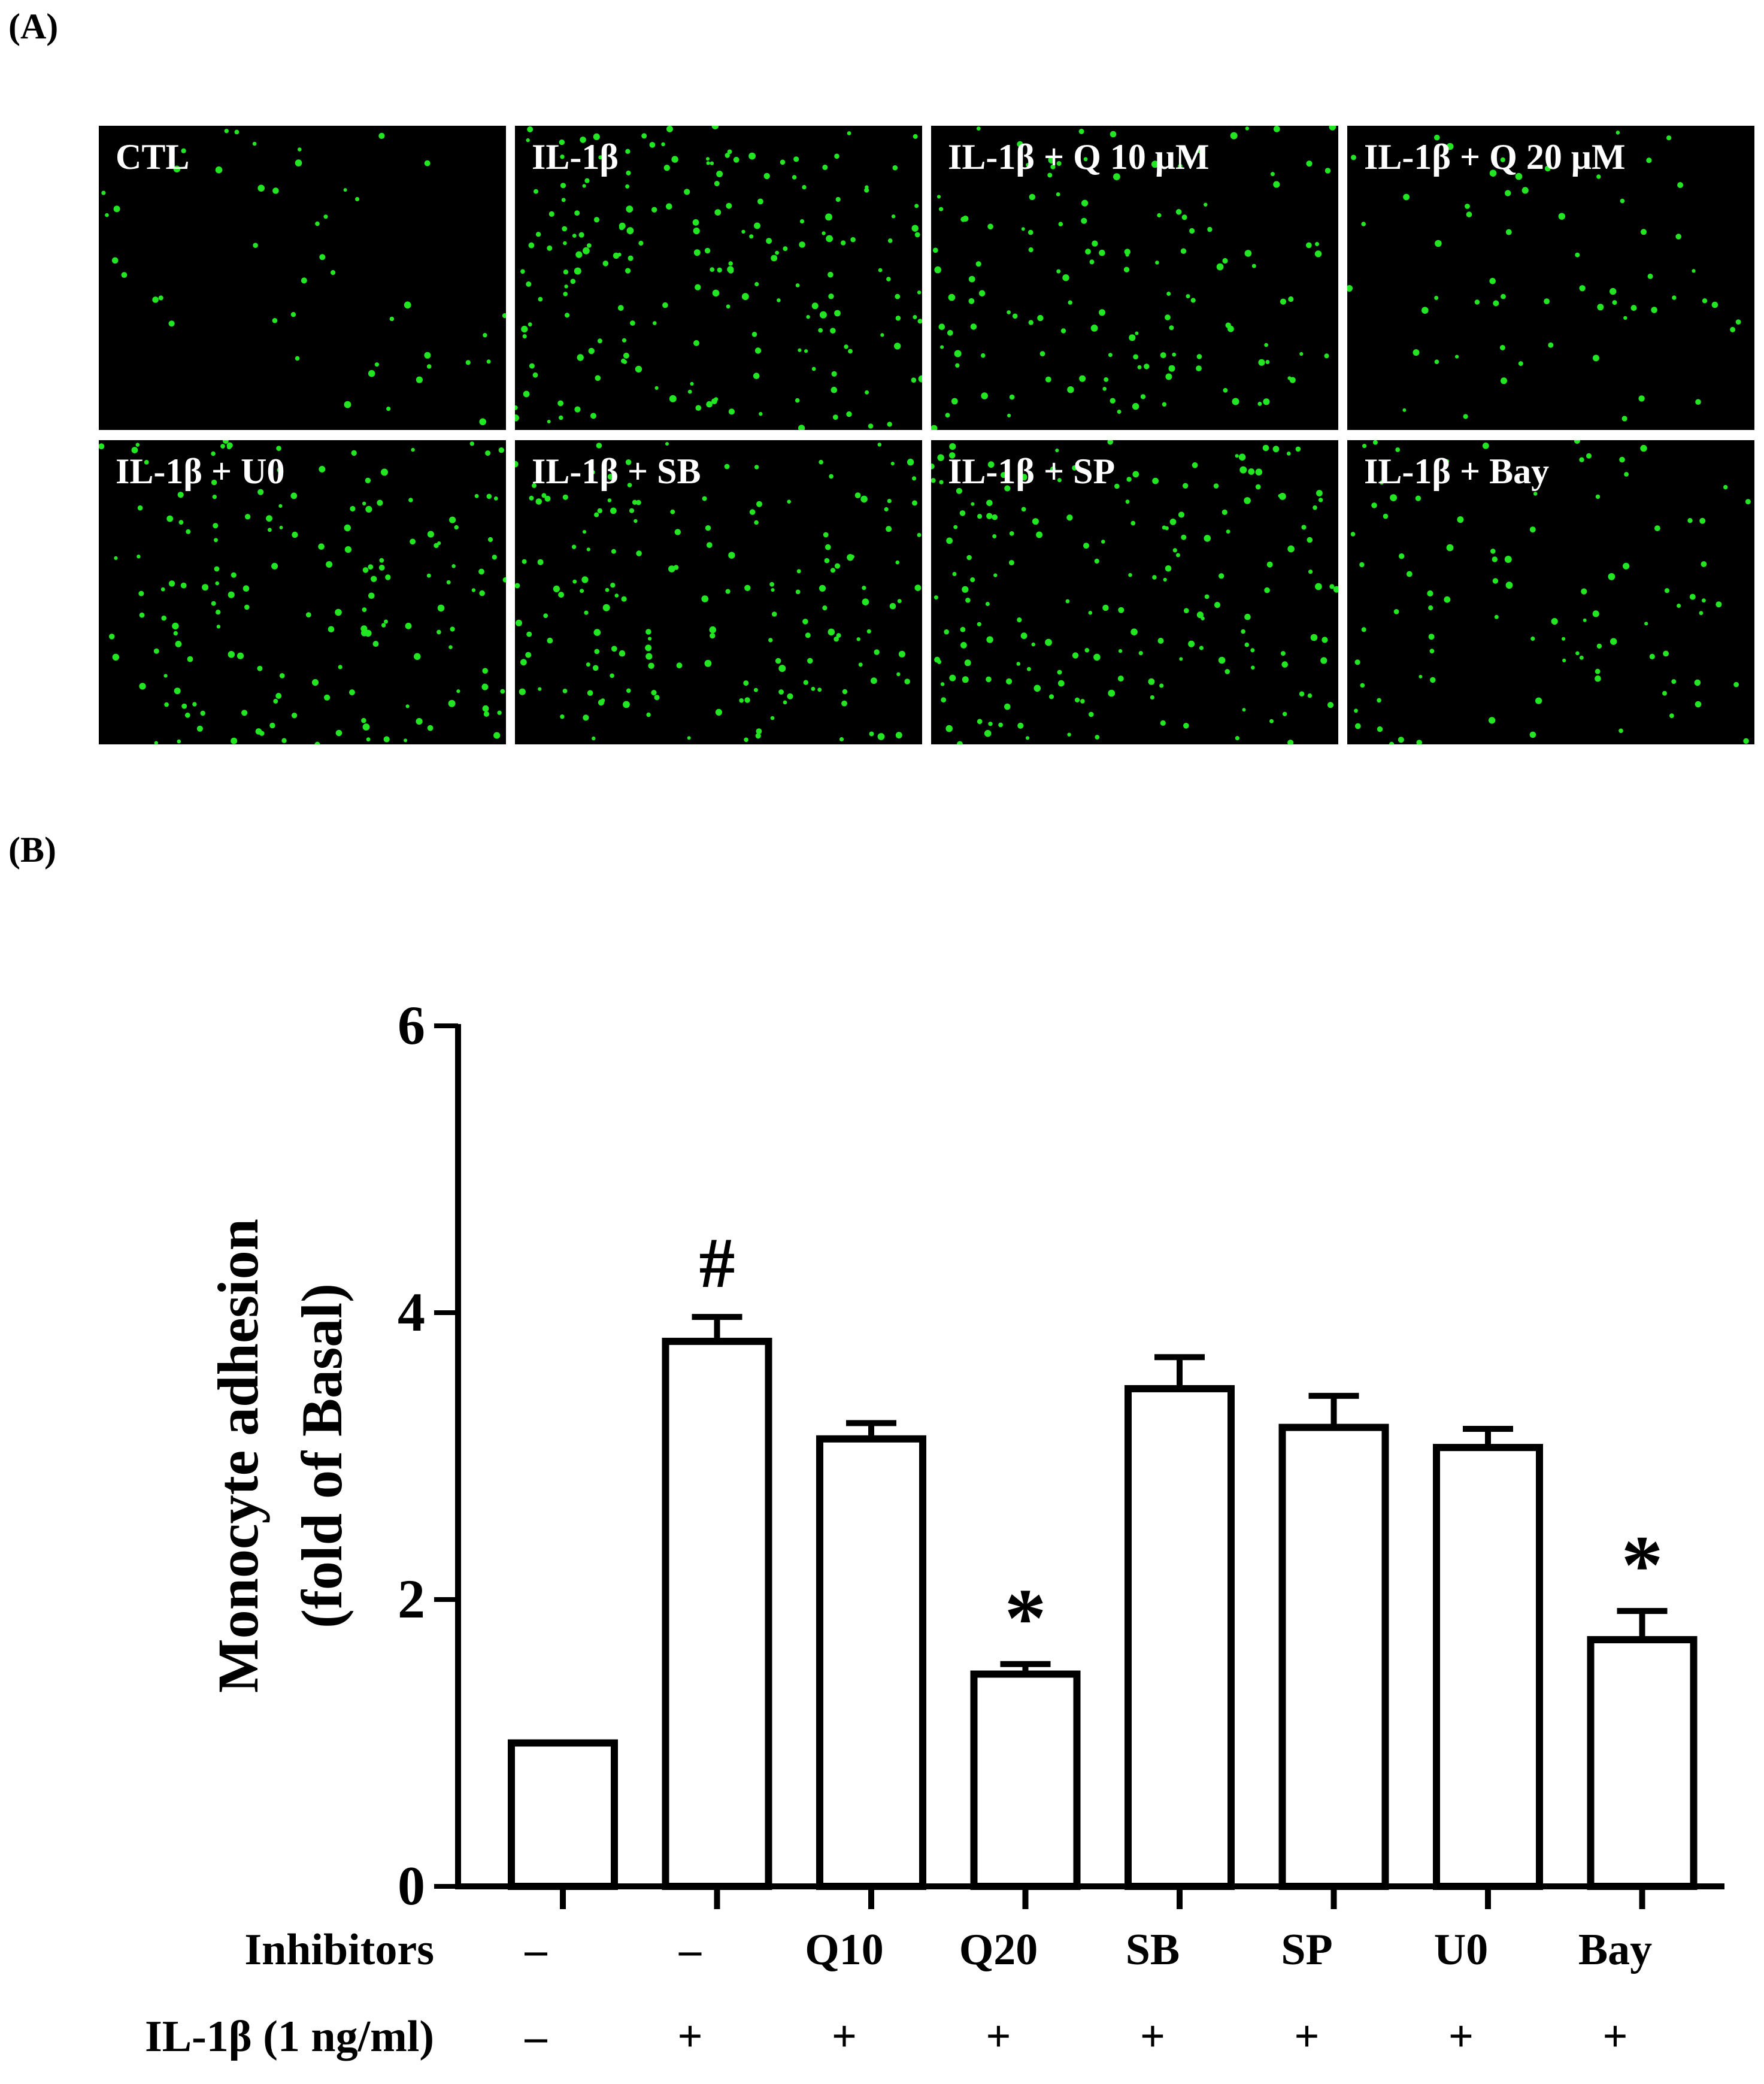  I want to click on cell-dots, so click(303, 277).